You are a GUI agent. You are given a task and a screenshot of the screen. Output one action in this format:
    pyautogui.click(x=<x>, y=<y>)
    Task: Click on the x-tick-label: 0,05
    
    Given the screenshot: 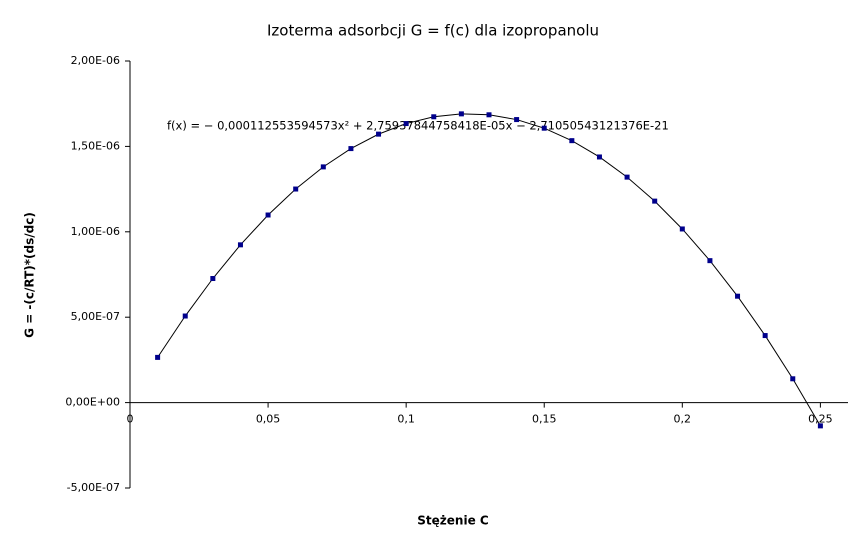 What is the action you would take?
    pyautogui.click(x=268, y=419)
    